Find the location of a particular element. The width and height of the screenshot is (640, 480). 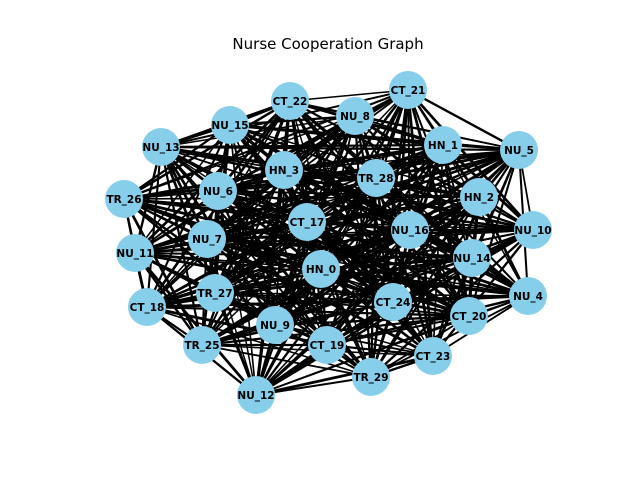

node-label: NU_6 is located at coordinates (218, 192).